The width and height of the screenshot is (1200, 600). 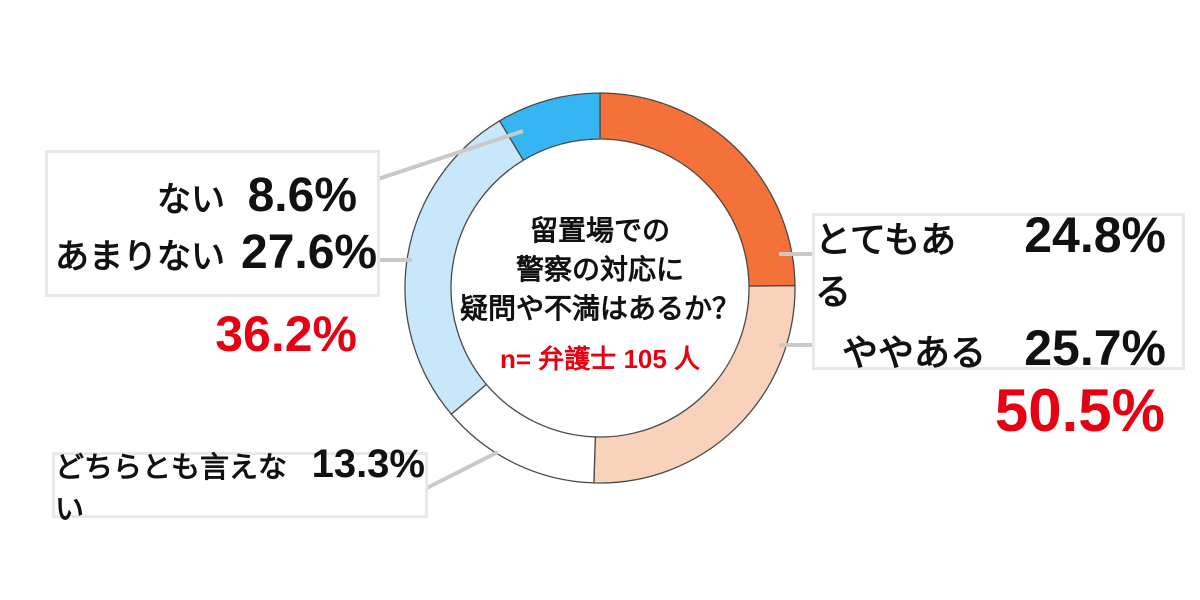 I want to click on leader-line-nai, so click(x=447, y=156).